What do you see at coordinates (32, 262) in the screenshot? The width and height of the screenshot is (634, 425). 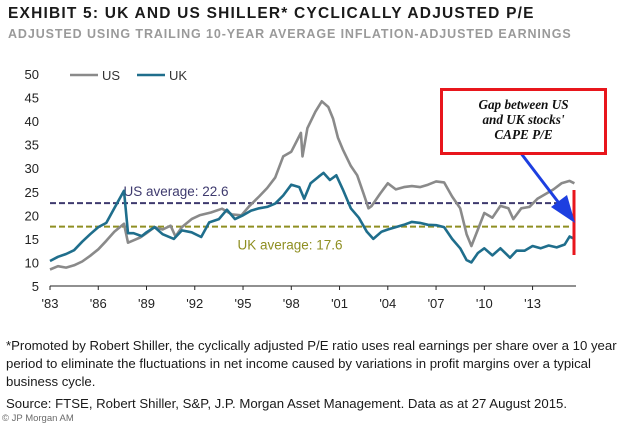 I see `y-tick-label: 10` at bounding box center [32, 262].